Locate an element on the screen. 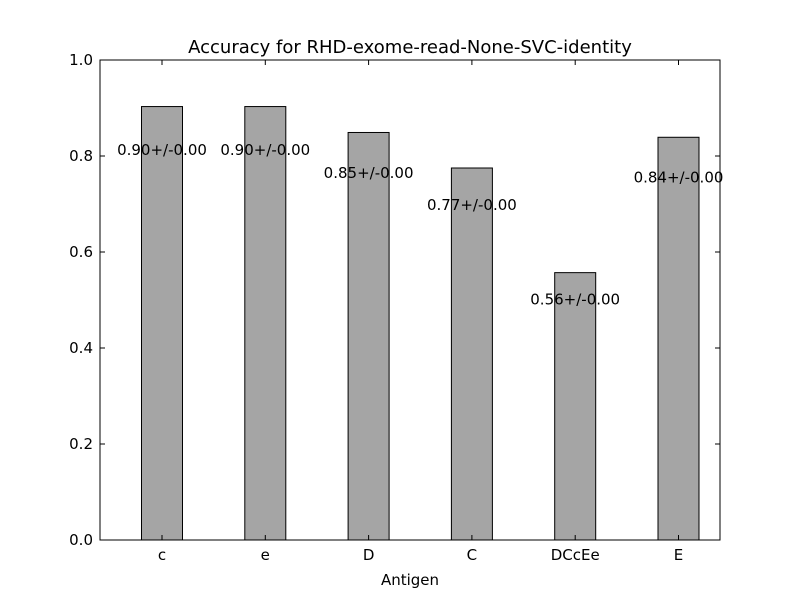 This screenshot has height=600, width=800. x-axis-label: Antigen is located at coordinates (410, 580).